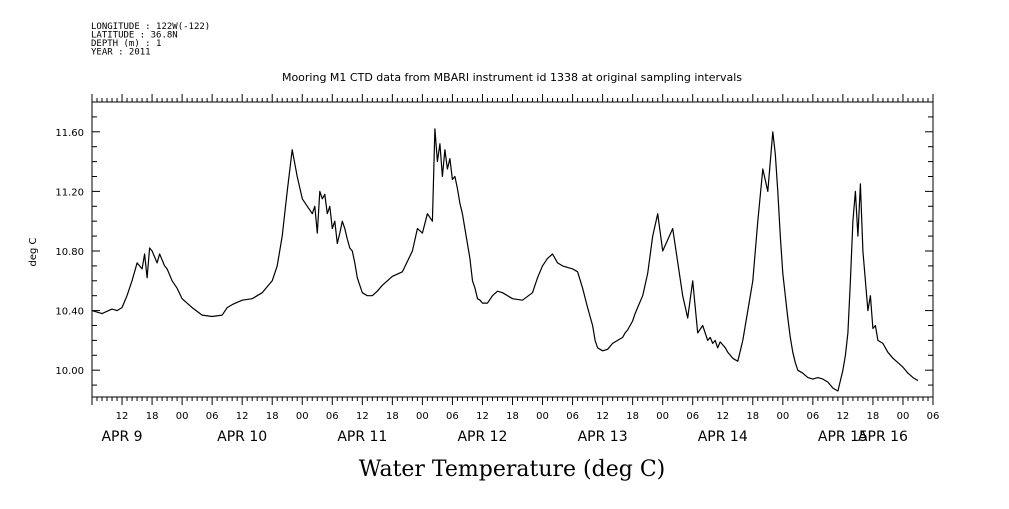 This screenshot has height=509, width=1009. Describe the element at coordinates (512, 469) in the screenshot. I see `x-axis-title: Water Temperature (deg C)` at that location.